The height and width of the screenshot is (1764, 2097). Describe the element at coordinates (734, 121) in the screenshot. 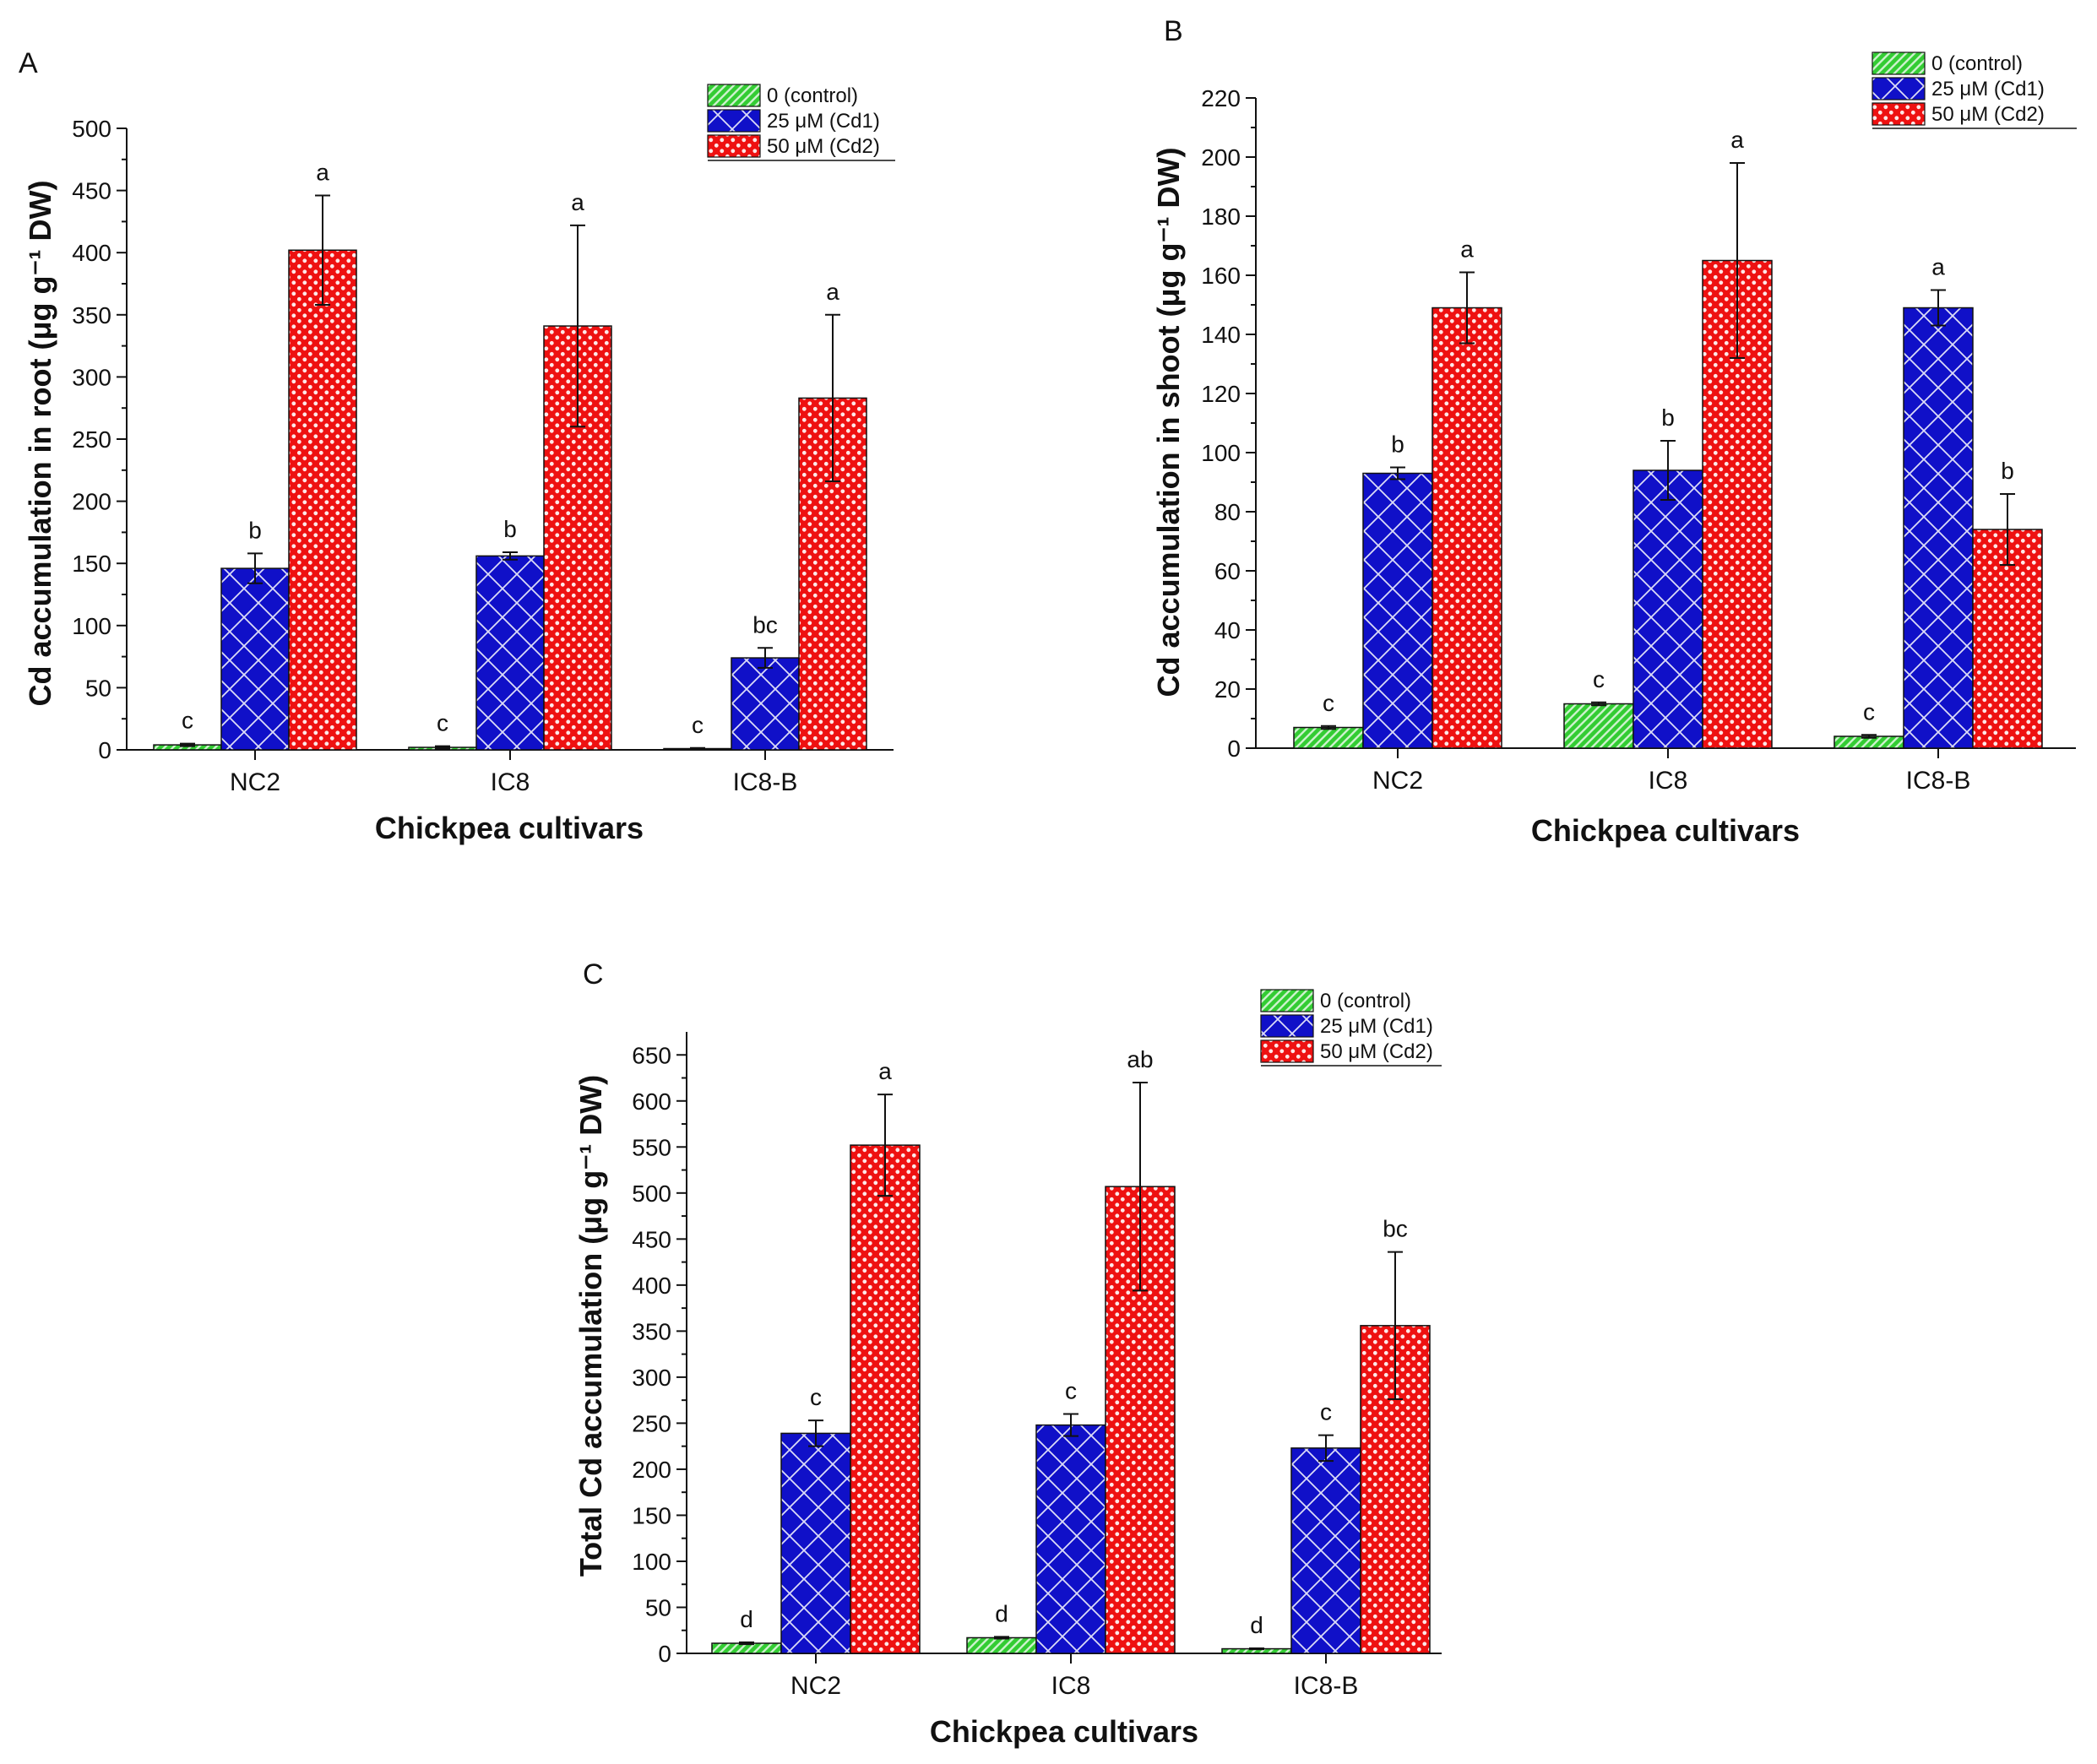

I see `panel-a-legend-swatch-cd1` at that location.